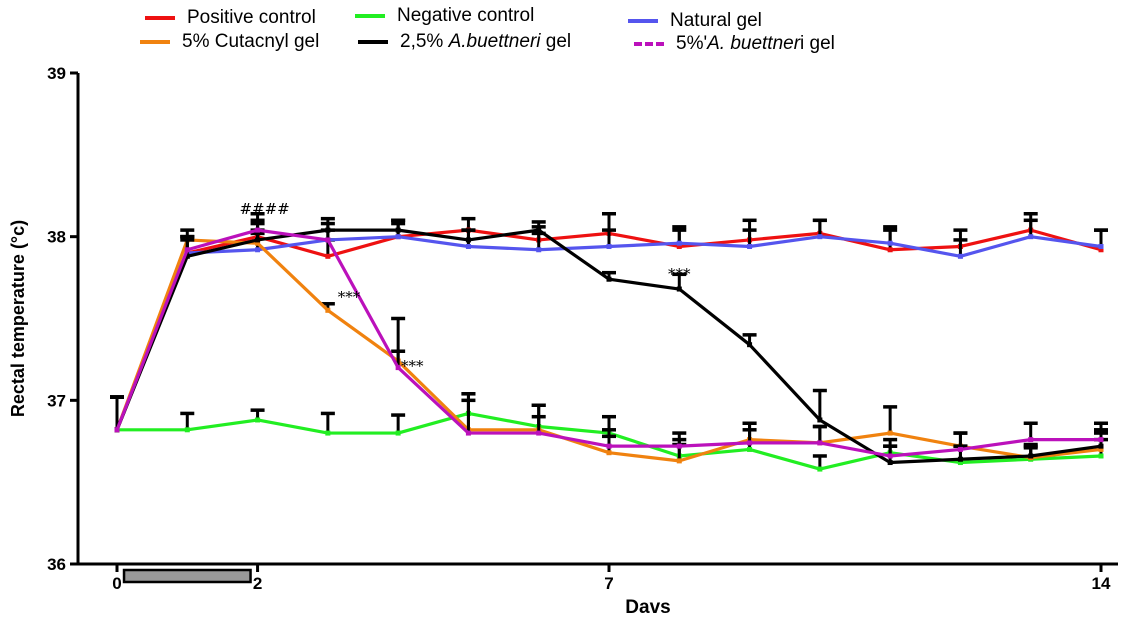 Image resolution: width=1133 pixels, height=619 pixels. Describe the element at coordinates (1101, 583) in the screenshot. I see `x-tick-label: 14` at that location.